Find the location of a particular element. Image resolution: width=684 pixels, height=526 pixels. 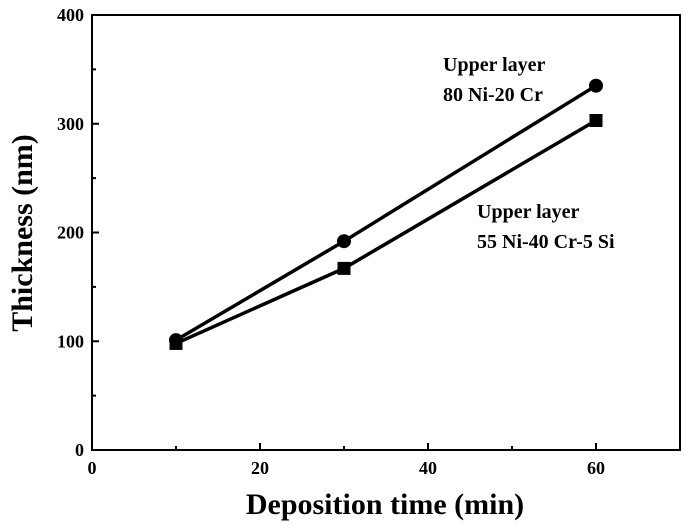

x-tick-label: 20 is located at coordinates (260, 468).